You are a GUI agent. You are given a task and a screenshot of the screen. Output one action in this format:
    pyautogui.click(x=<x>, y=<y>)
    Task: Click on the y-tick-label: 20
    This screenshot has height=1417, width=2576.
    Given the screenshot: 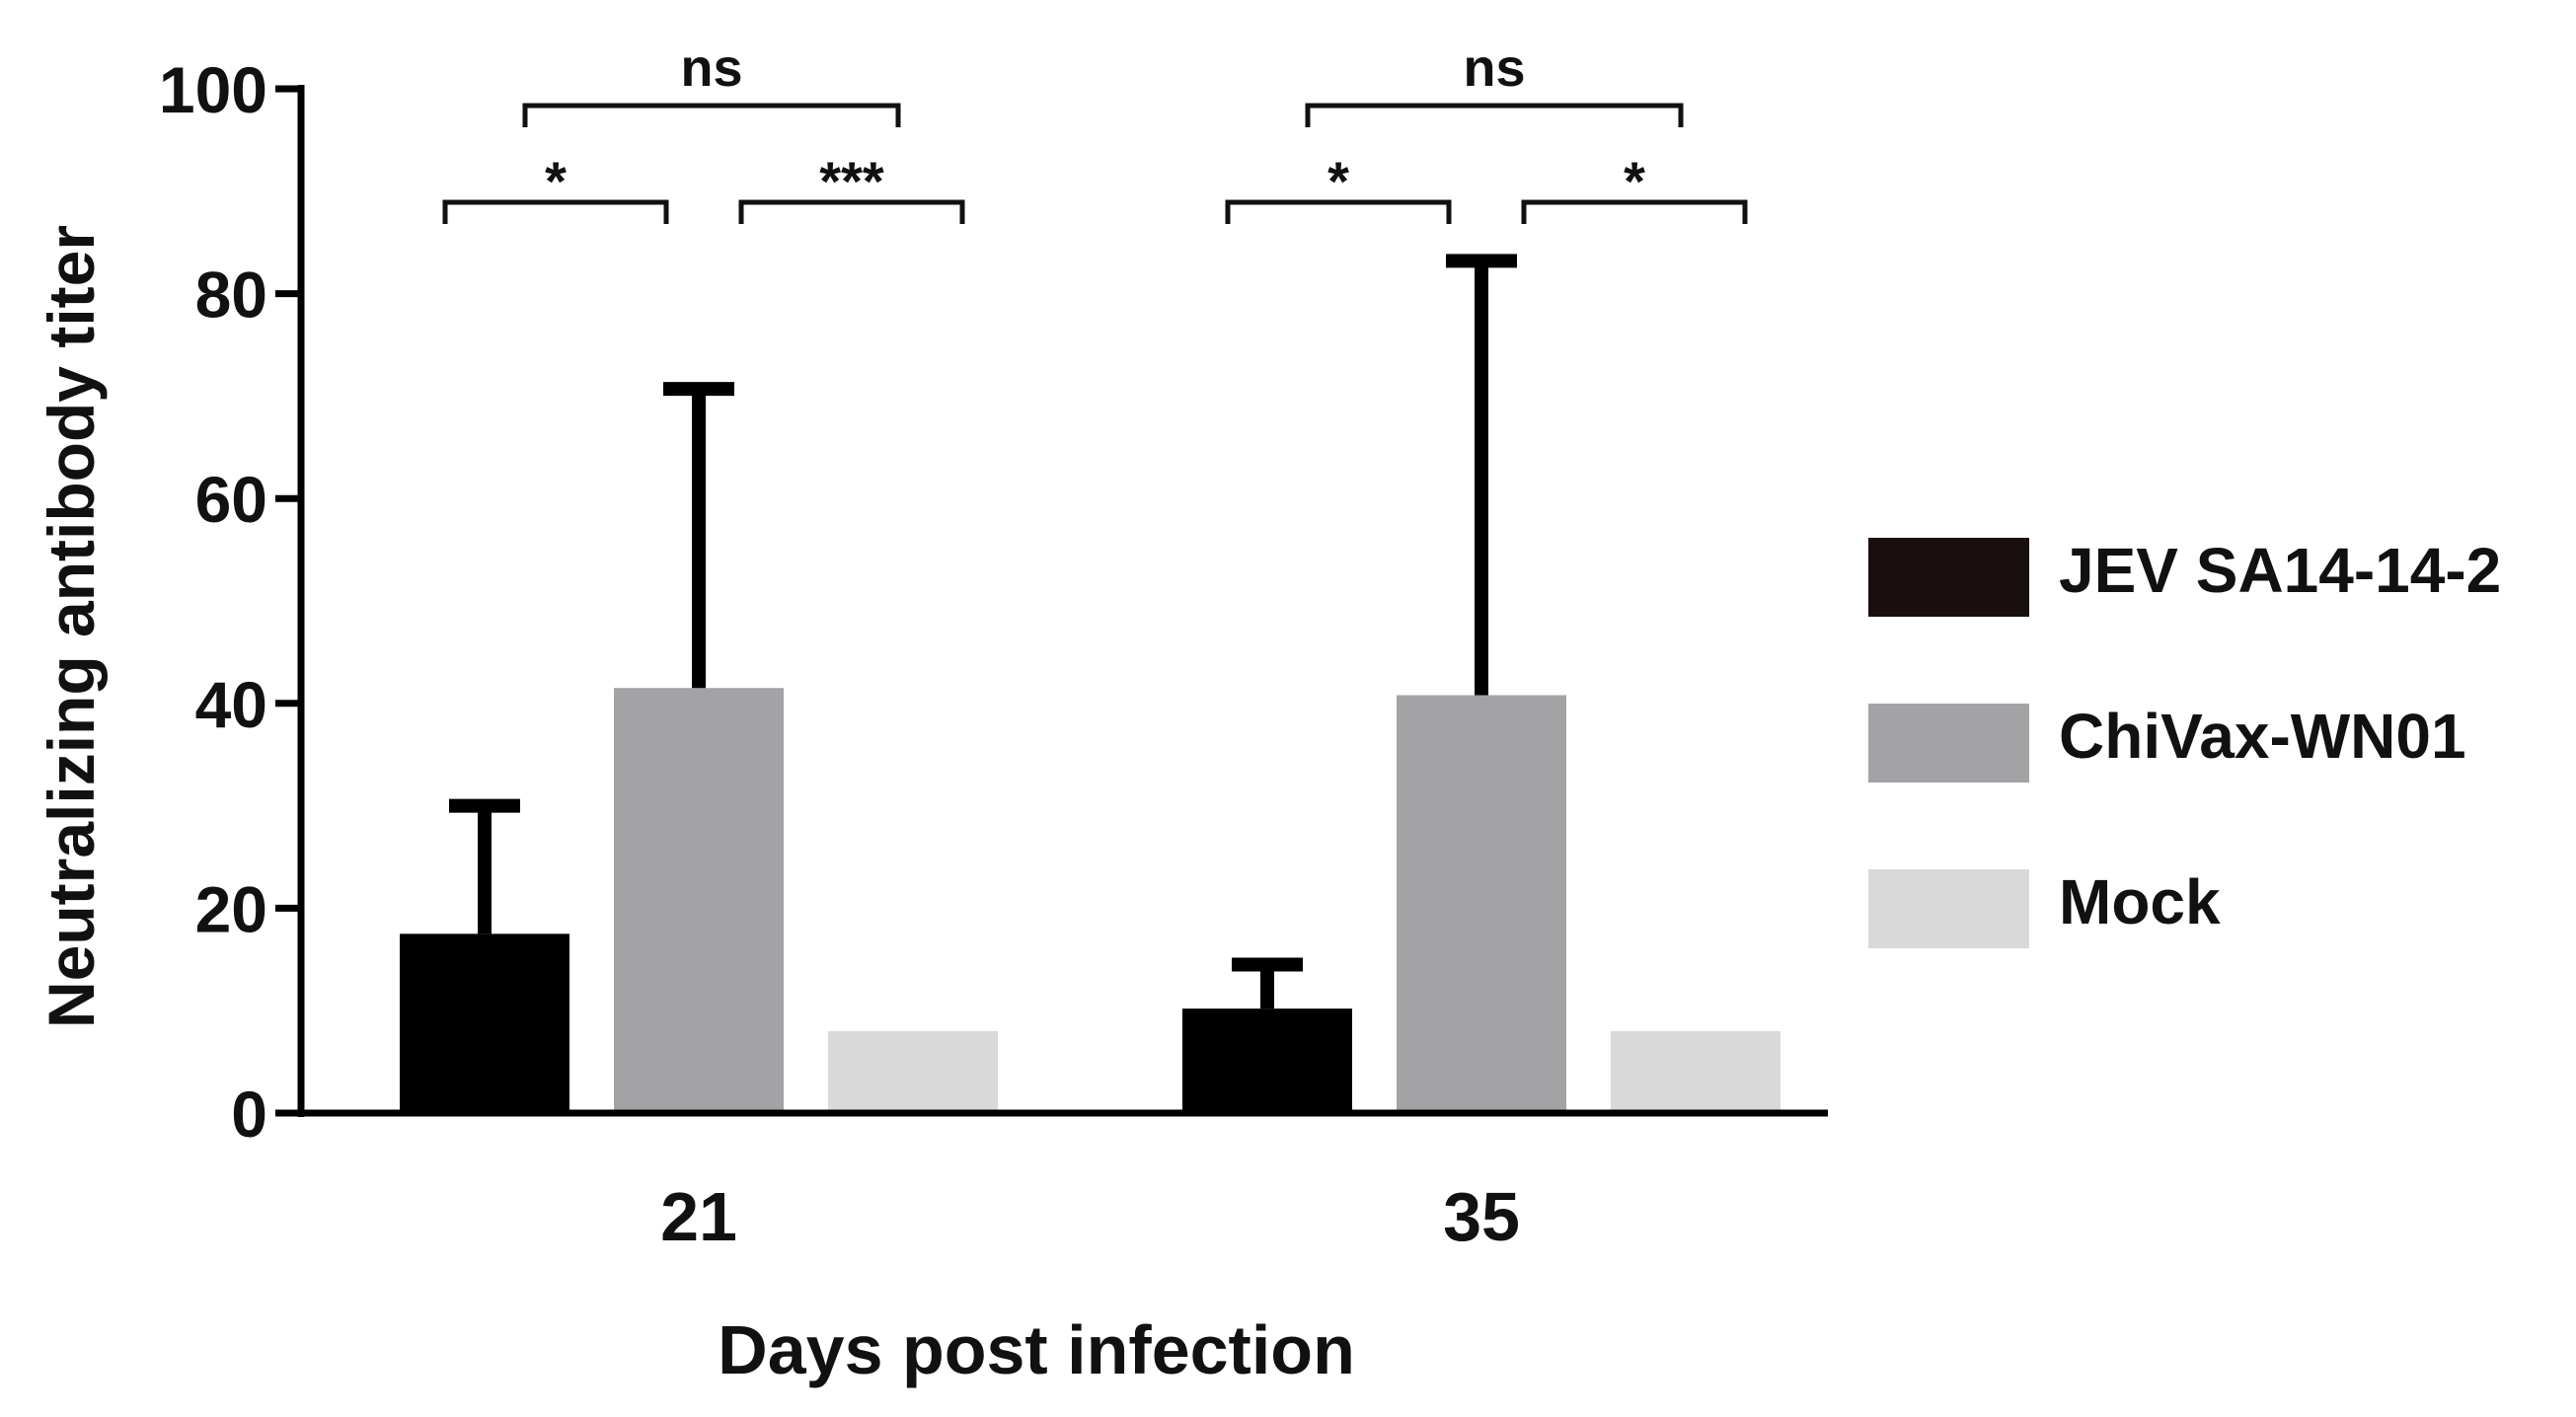 What is the action you would take?
    pyautogui.click(x=231, y=909)
    